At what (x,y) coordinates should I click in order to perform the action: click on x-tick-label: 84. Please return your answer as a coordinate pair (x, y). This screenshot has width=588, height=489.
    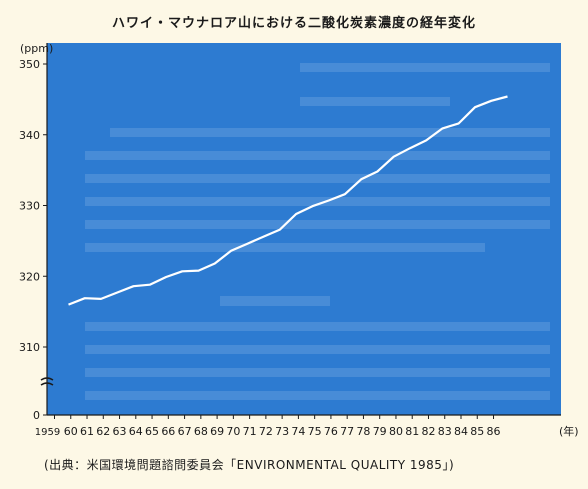
    Looking at the image, I should click on (461, 431).